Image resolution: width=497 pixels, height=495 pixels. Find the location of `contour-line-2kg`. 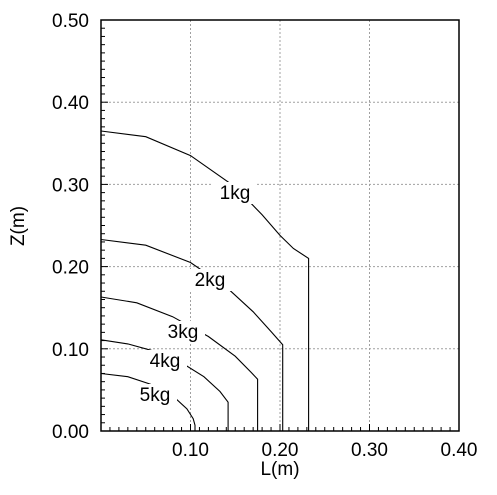

contour-line-2kg is located at coordinates (192, 334).